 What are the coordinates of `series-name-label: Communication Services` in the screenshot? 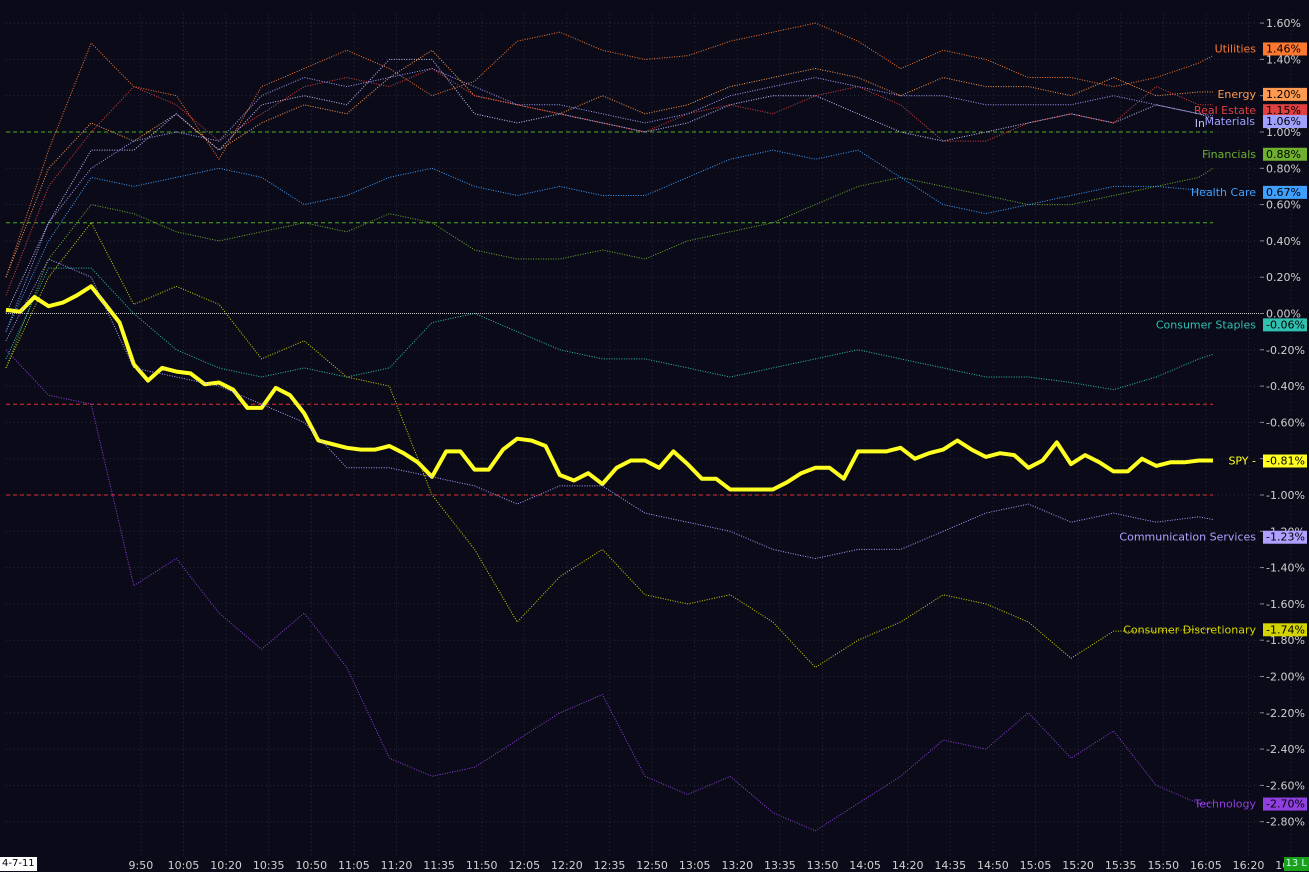 It's located at (1187, 537).